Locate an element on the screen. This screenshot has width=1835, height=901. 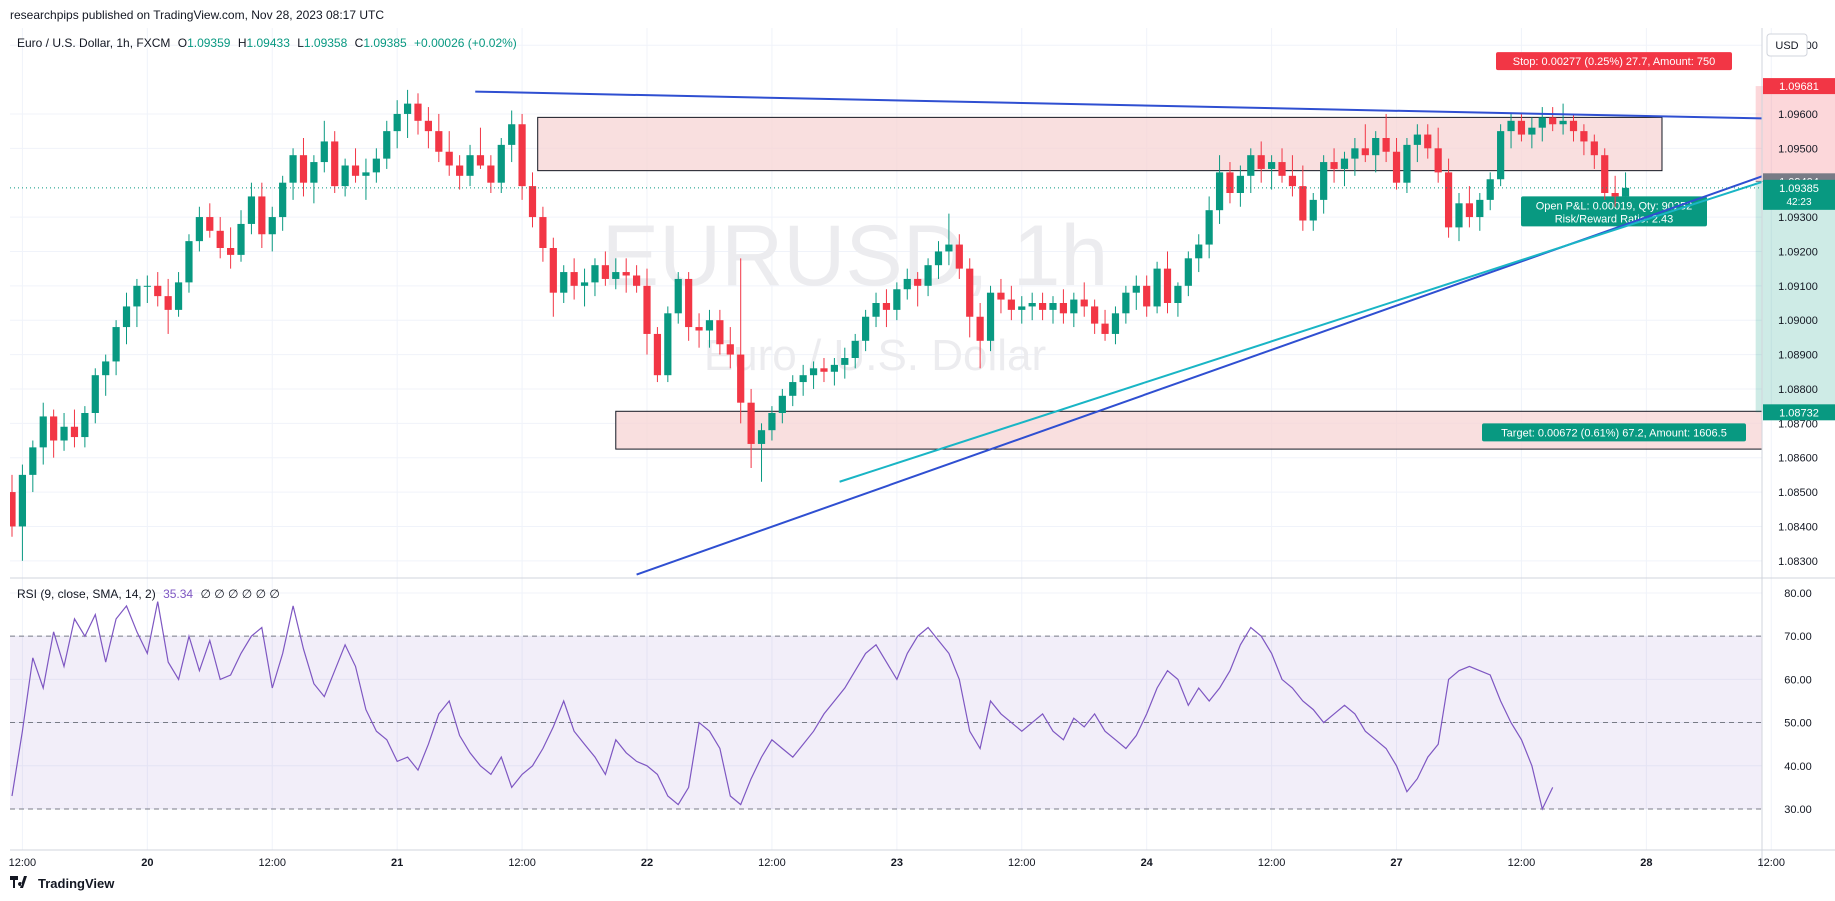
currency-box is located at coordinates (1787, 45).